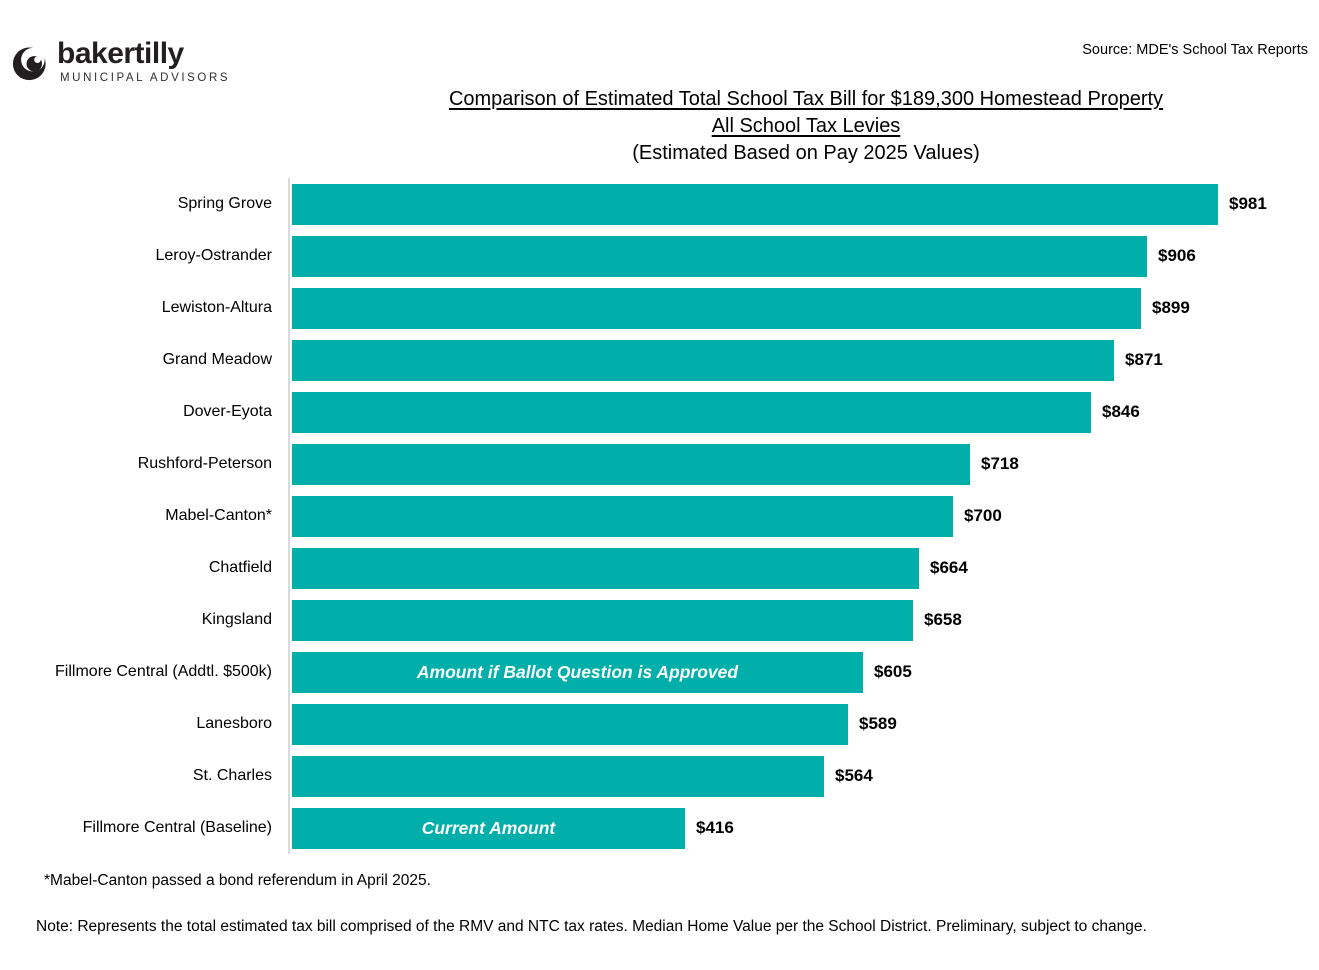 Image resolution: width=1319 pixels, height=970 pixels. I want to click on bar-track: $718, so click(803, 464).